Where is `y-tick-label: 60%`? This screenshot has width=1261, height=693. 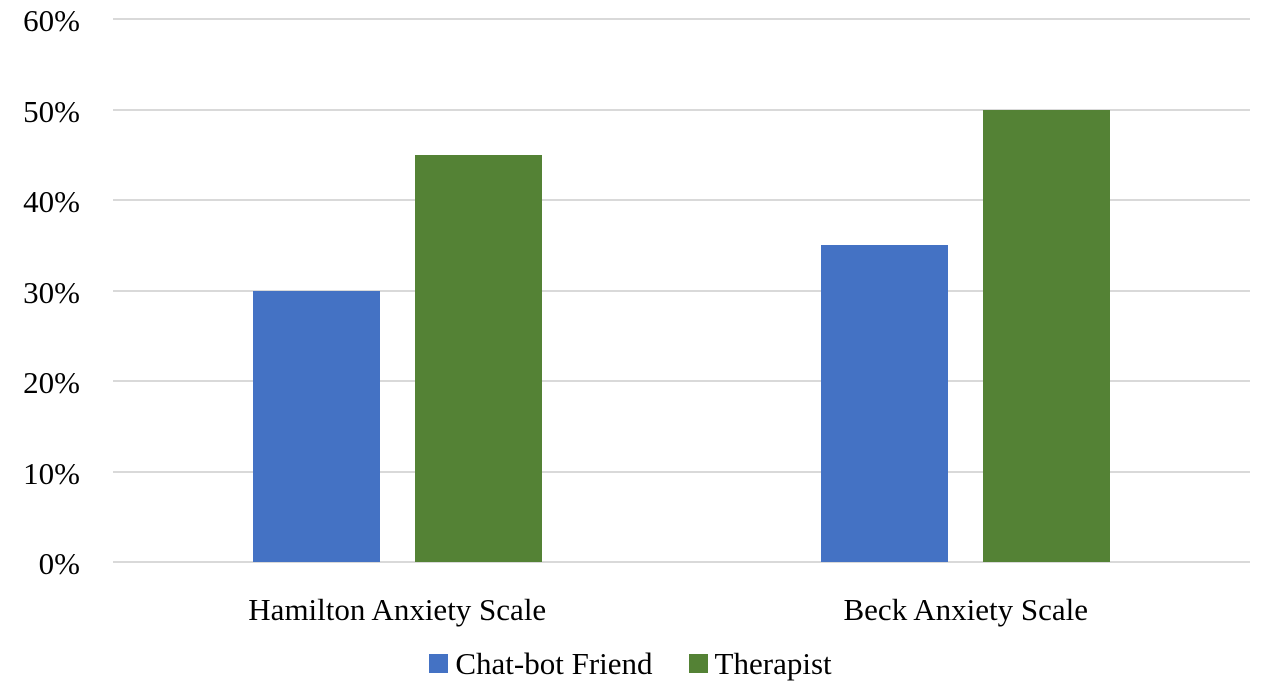 y-tick-label: 60% is located at coordinates (51, 20).